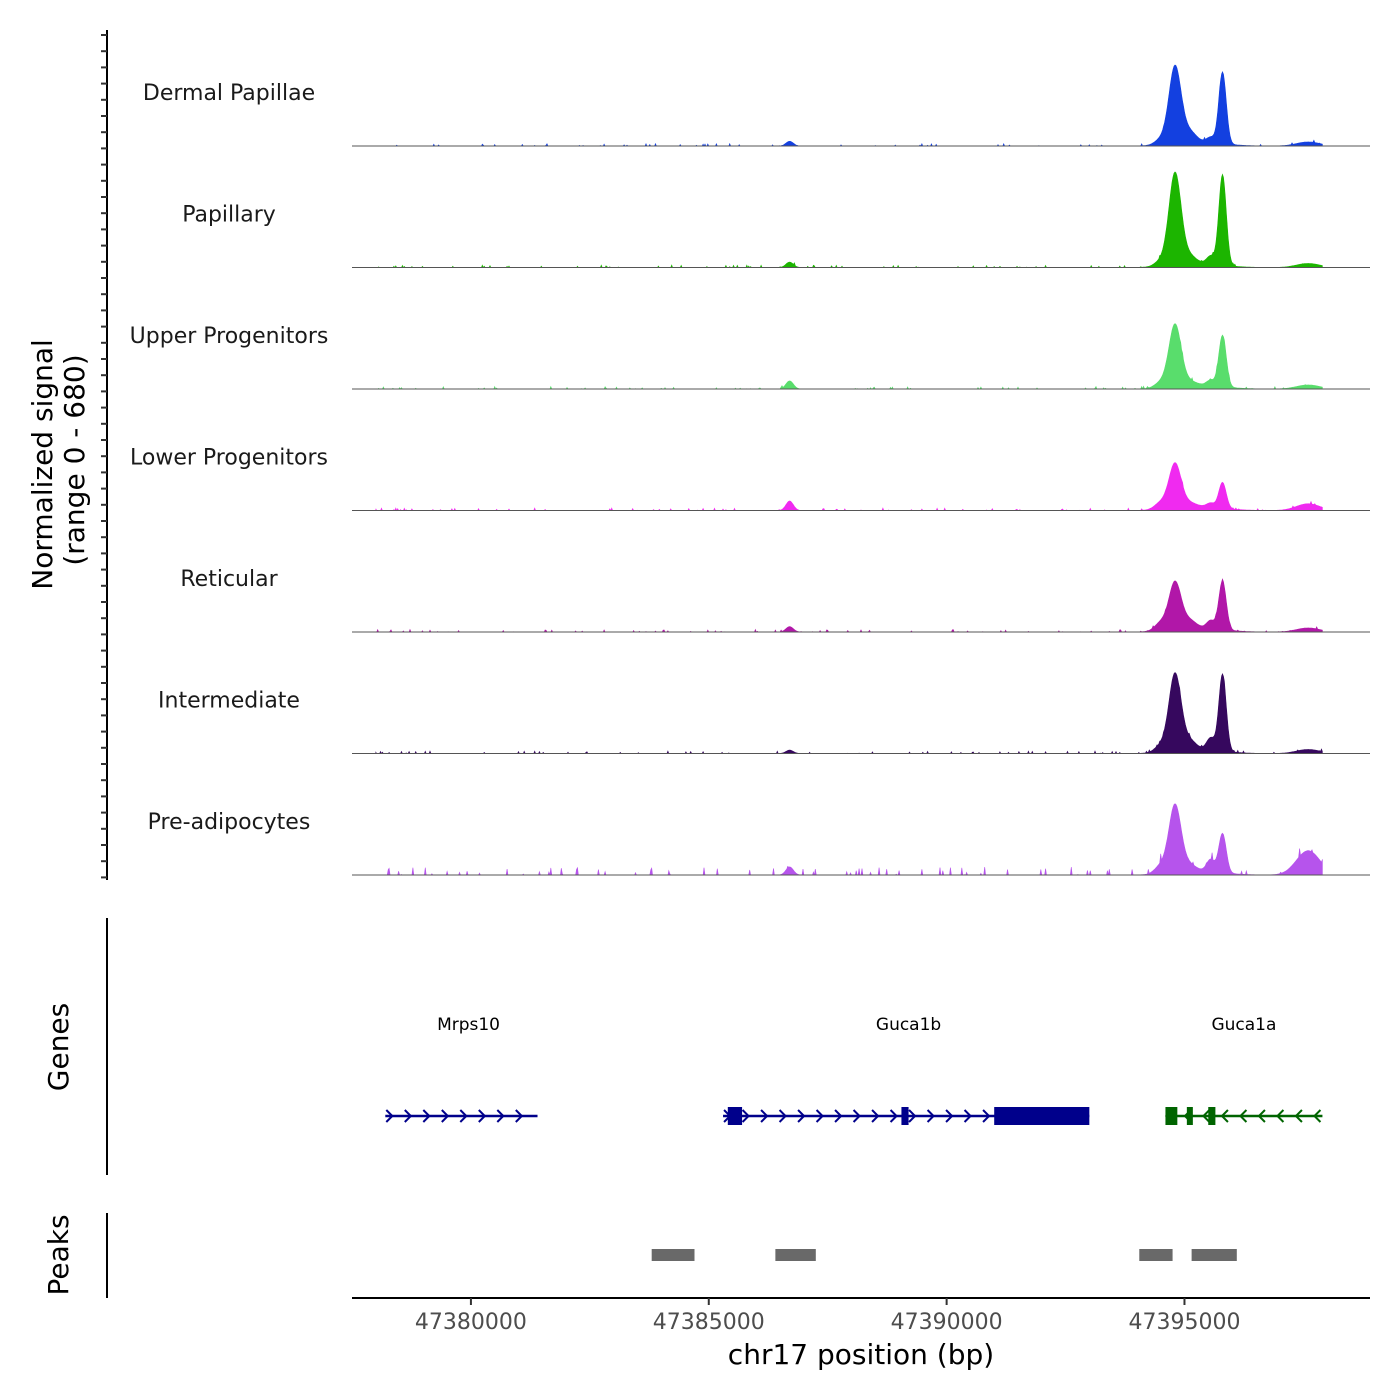 This screenshot has width=1400, height=1400. I want to click on x-axis-title: chr17 position (bp), so click(861, 1354).